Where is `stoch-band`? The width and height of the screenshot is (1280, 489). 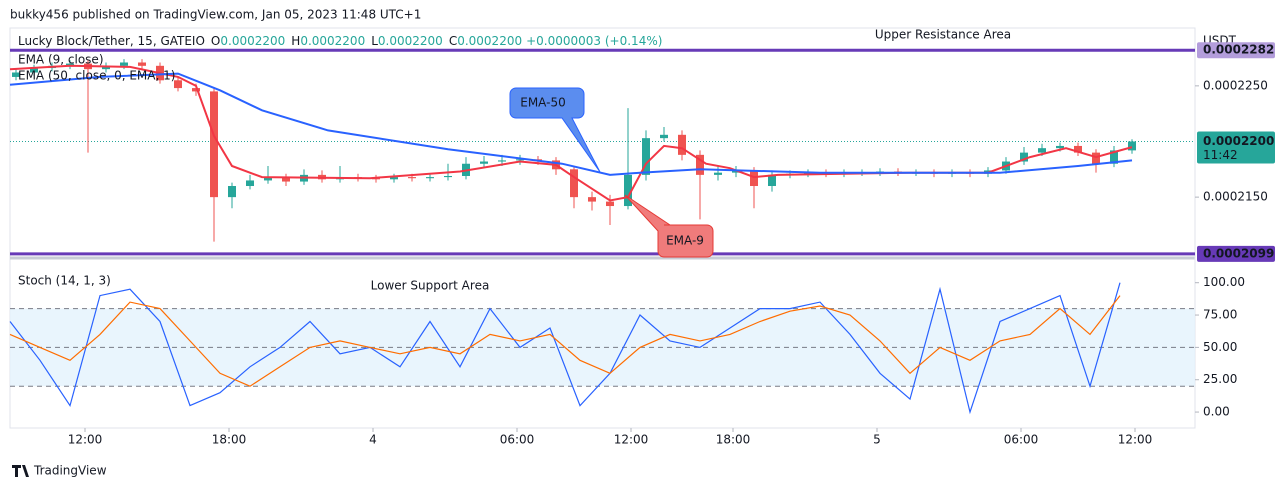
stoch-band is located at coordinates (602, 347).